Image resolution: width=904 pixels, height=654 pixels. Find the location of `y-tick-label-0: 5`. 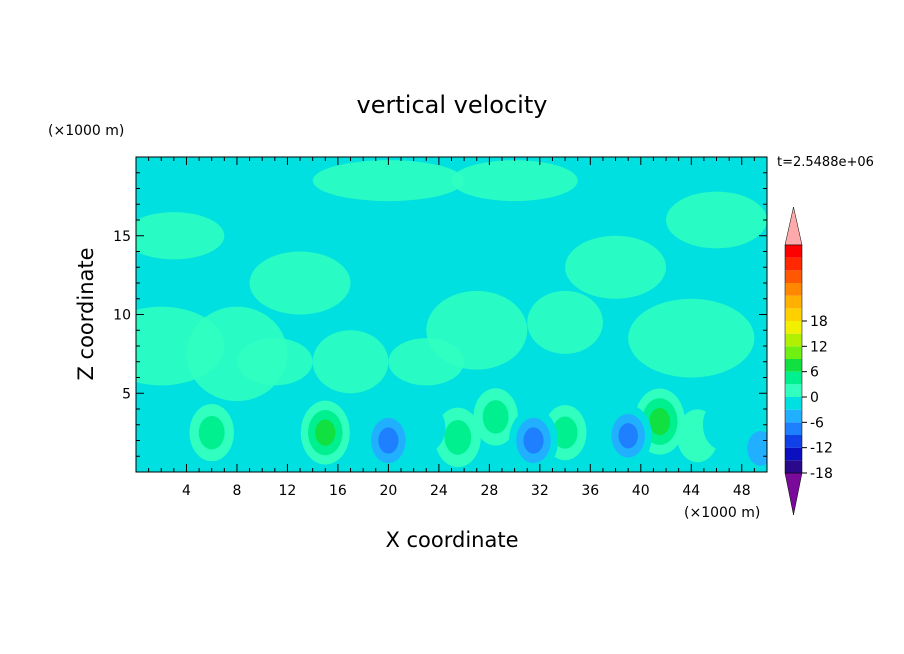

y-tick-label-0: 5 is located at coordinates (126, 394).